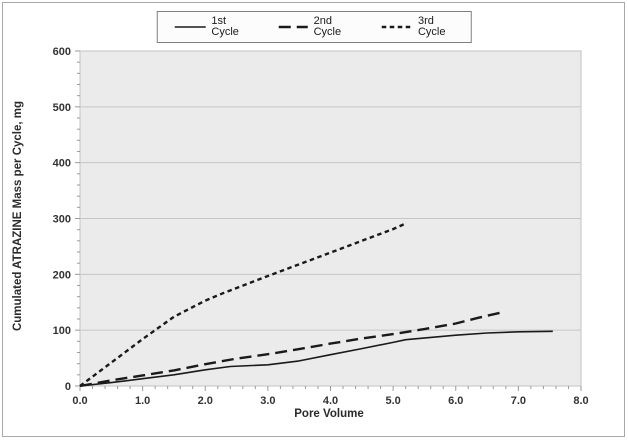 The image size is (628, 440). I want to click on legend: 1st Cycle 2nd Cycle 3rd Cycle, so click(314, 27).